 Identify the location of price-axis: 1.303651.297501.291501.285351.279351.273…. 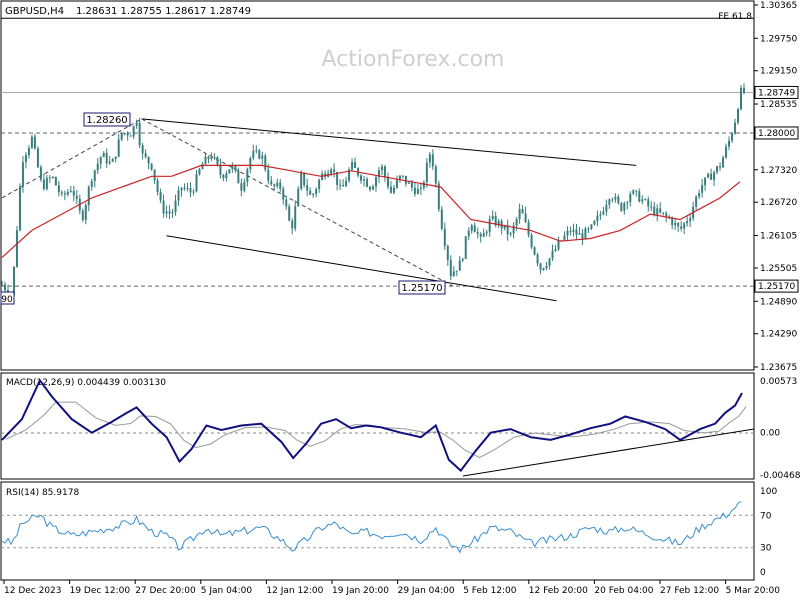
(775, 187).